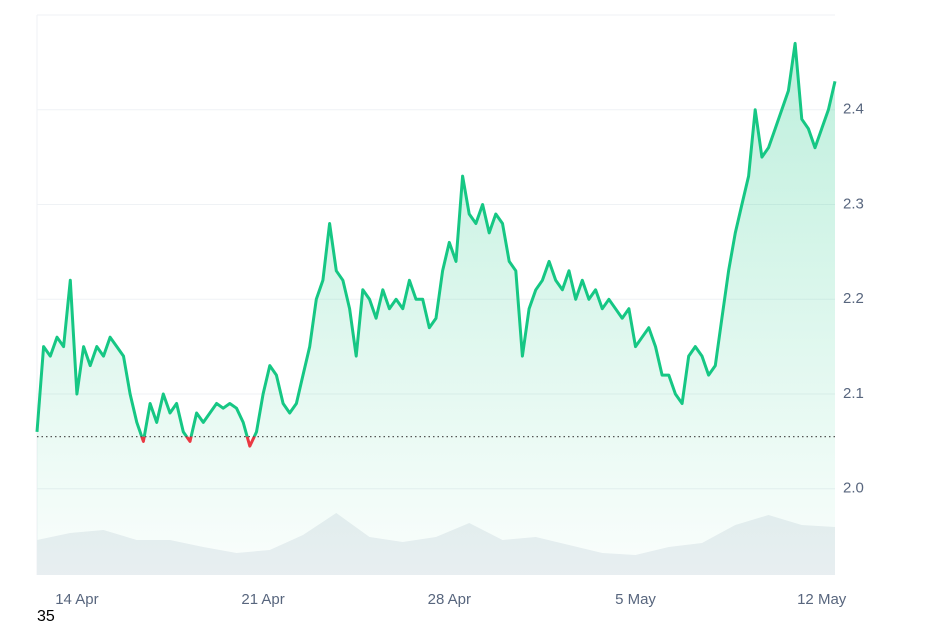 The height and width of the screenshot is (624, 936). I want to click on y-tick-label: 2.1, so click(853, 393).